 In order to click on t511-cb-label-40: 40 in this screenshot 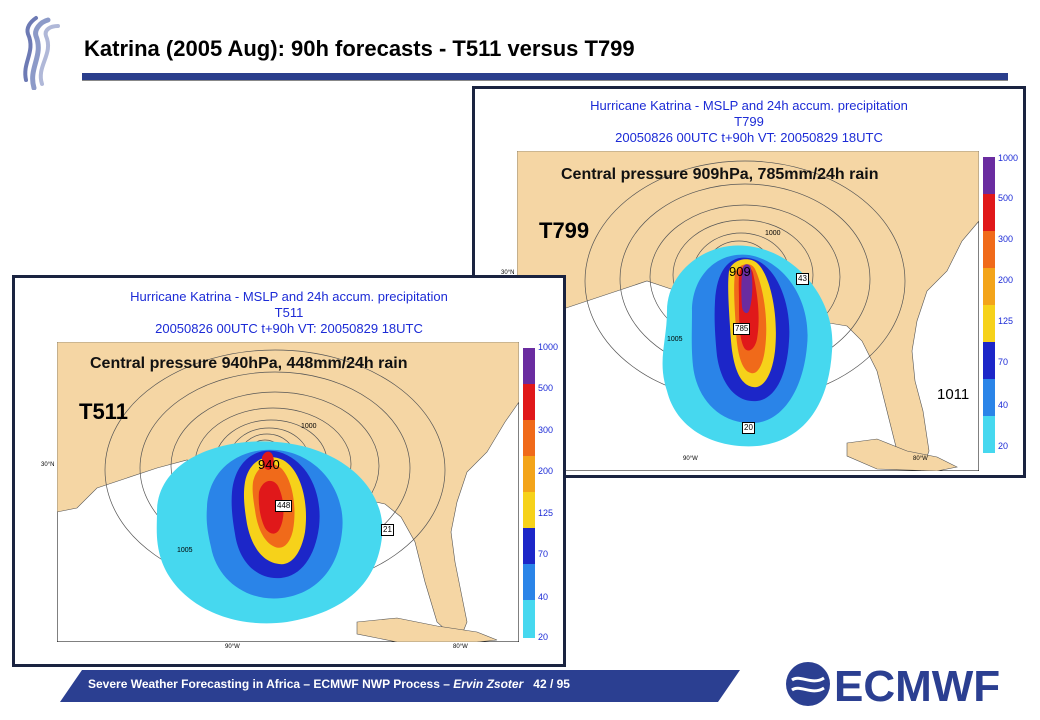, I will do `click(543, 597)`.